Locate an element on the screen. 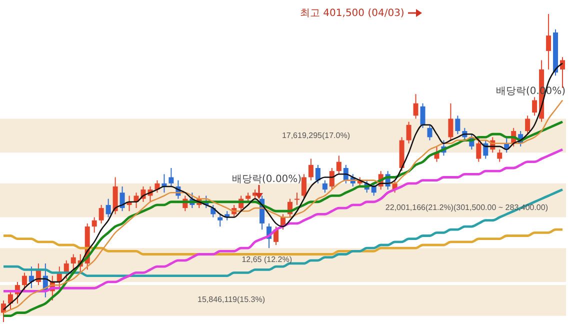  band-label: 15,846,119(15.3%) is located at coordinates (231, 300).